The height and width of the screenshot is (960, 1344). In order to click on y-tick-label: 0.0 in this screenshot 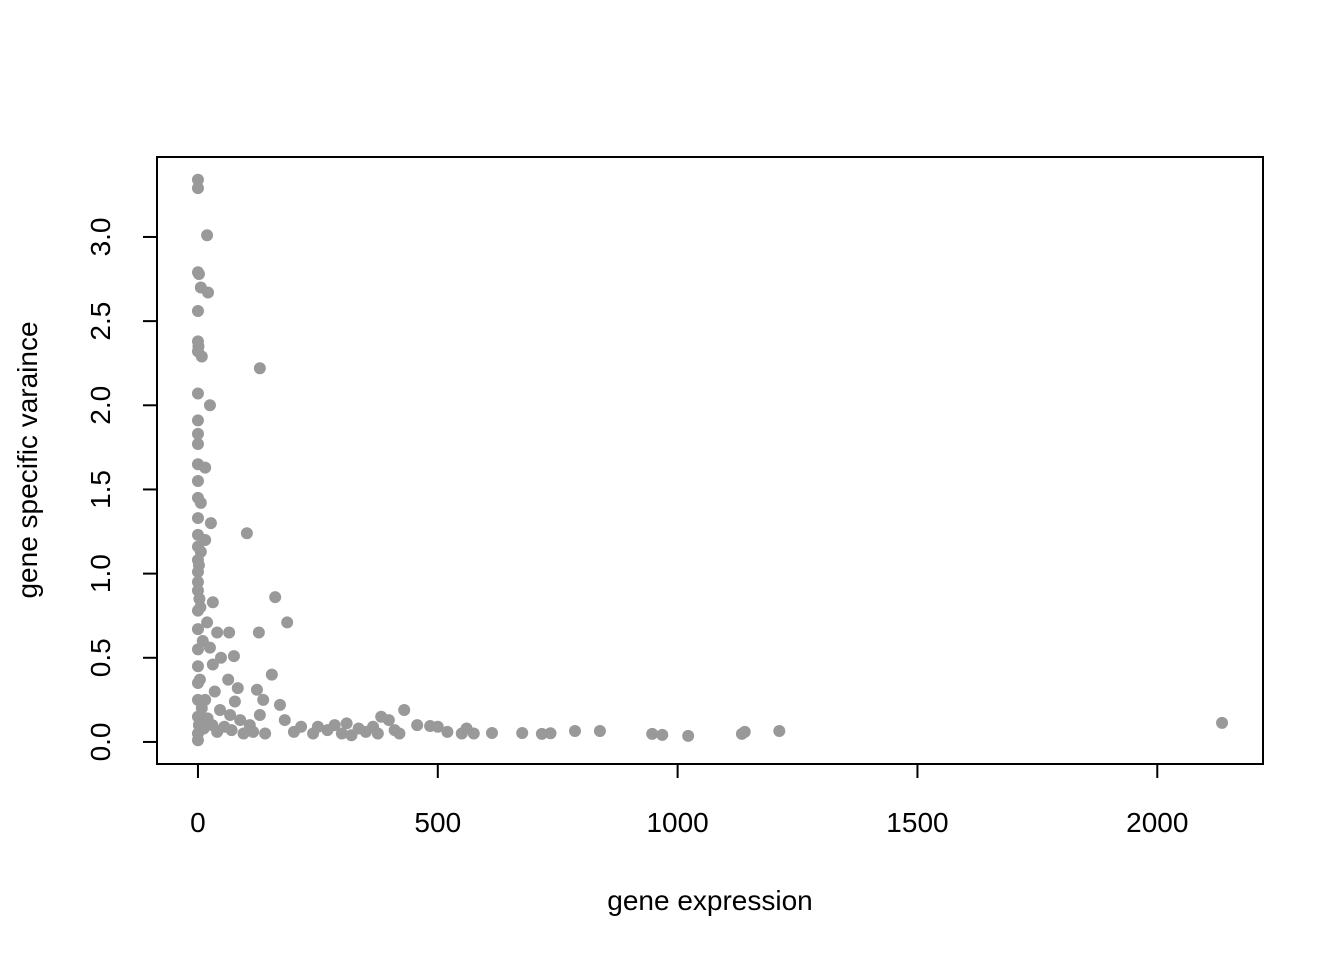, I will do `click(100, 741)`.